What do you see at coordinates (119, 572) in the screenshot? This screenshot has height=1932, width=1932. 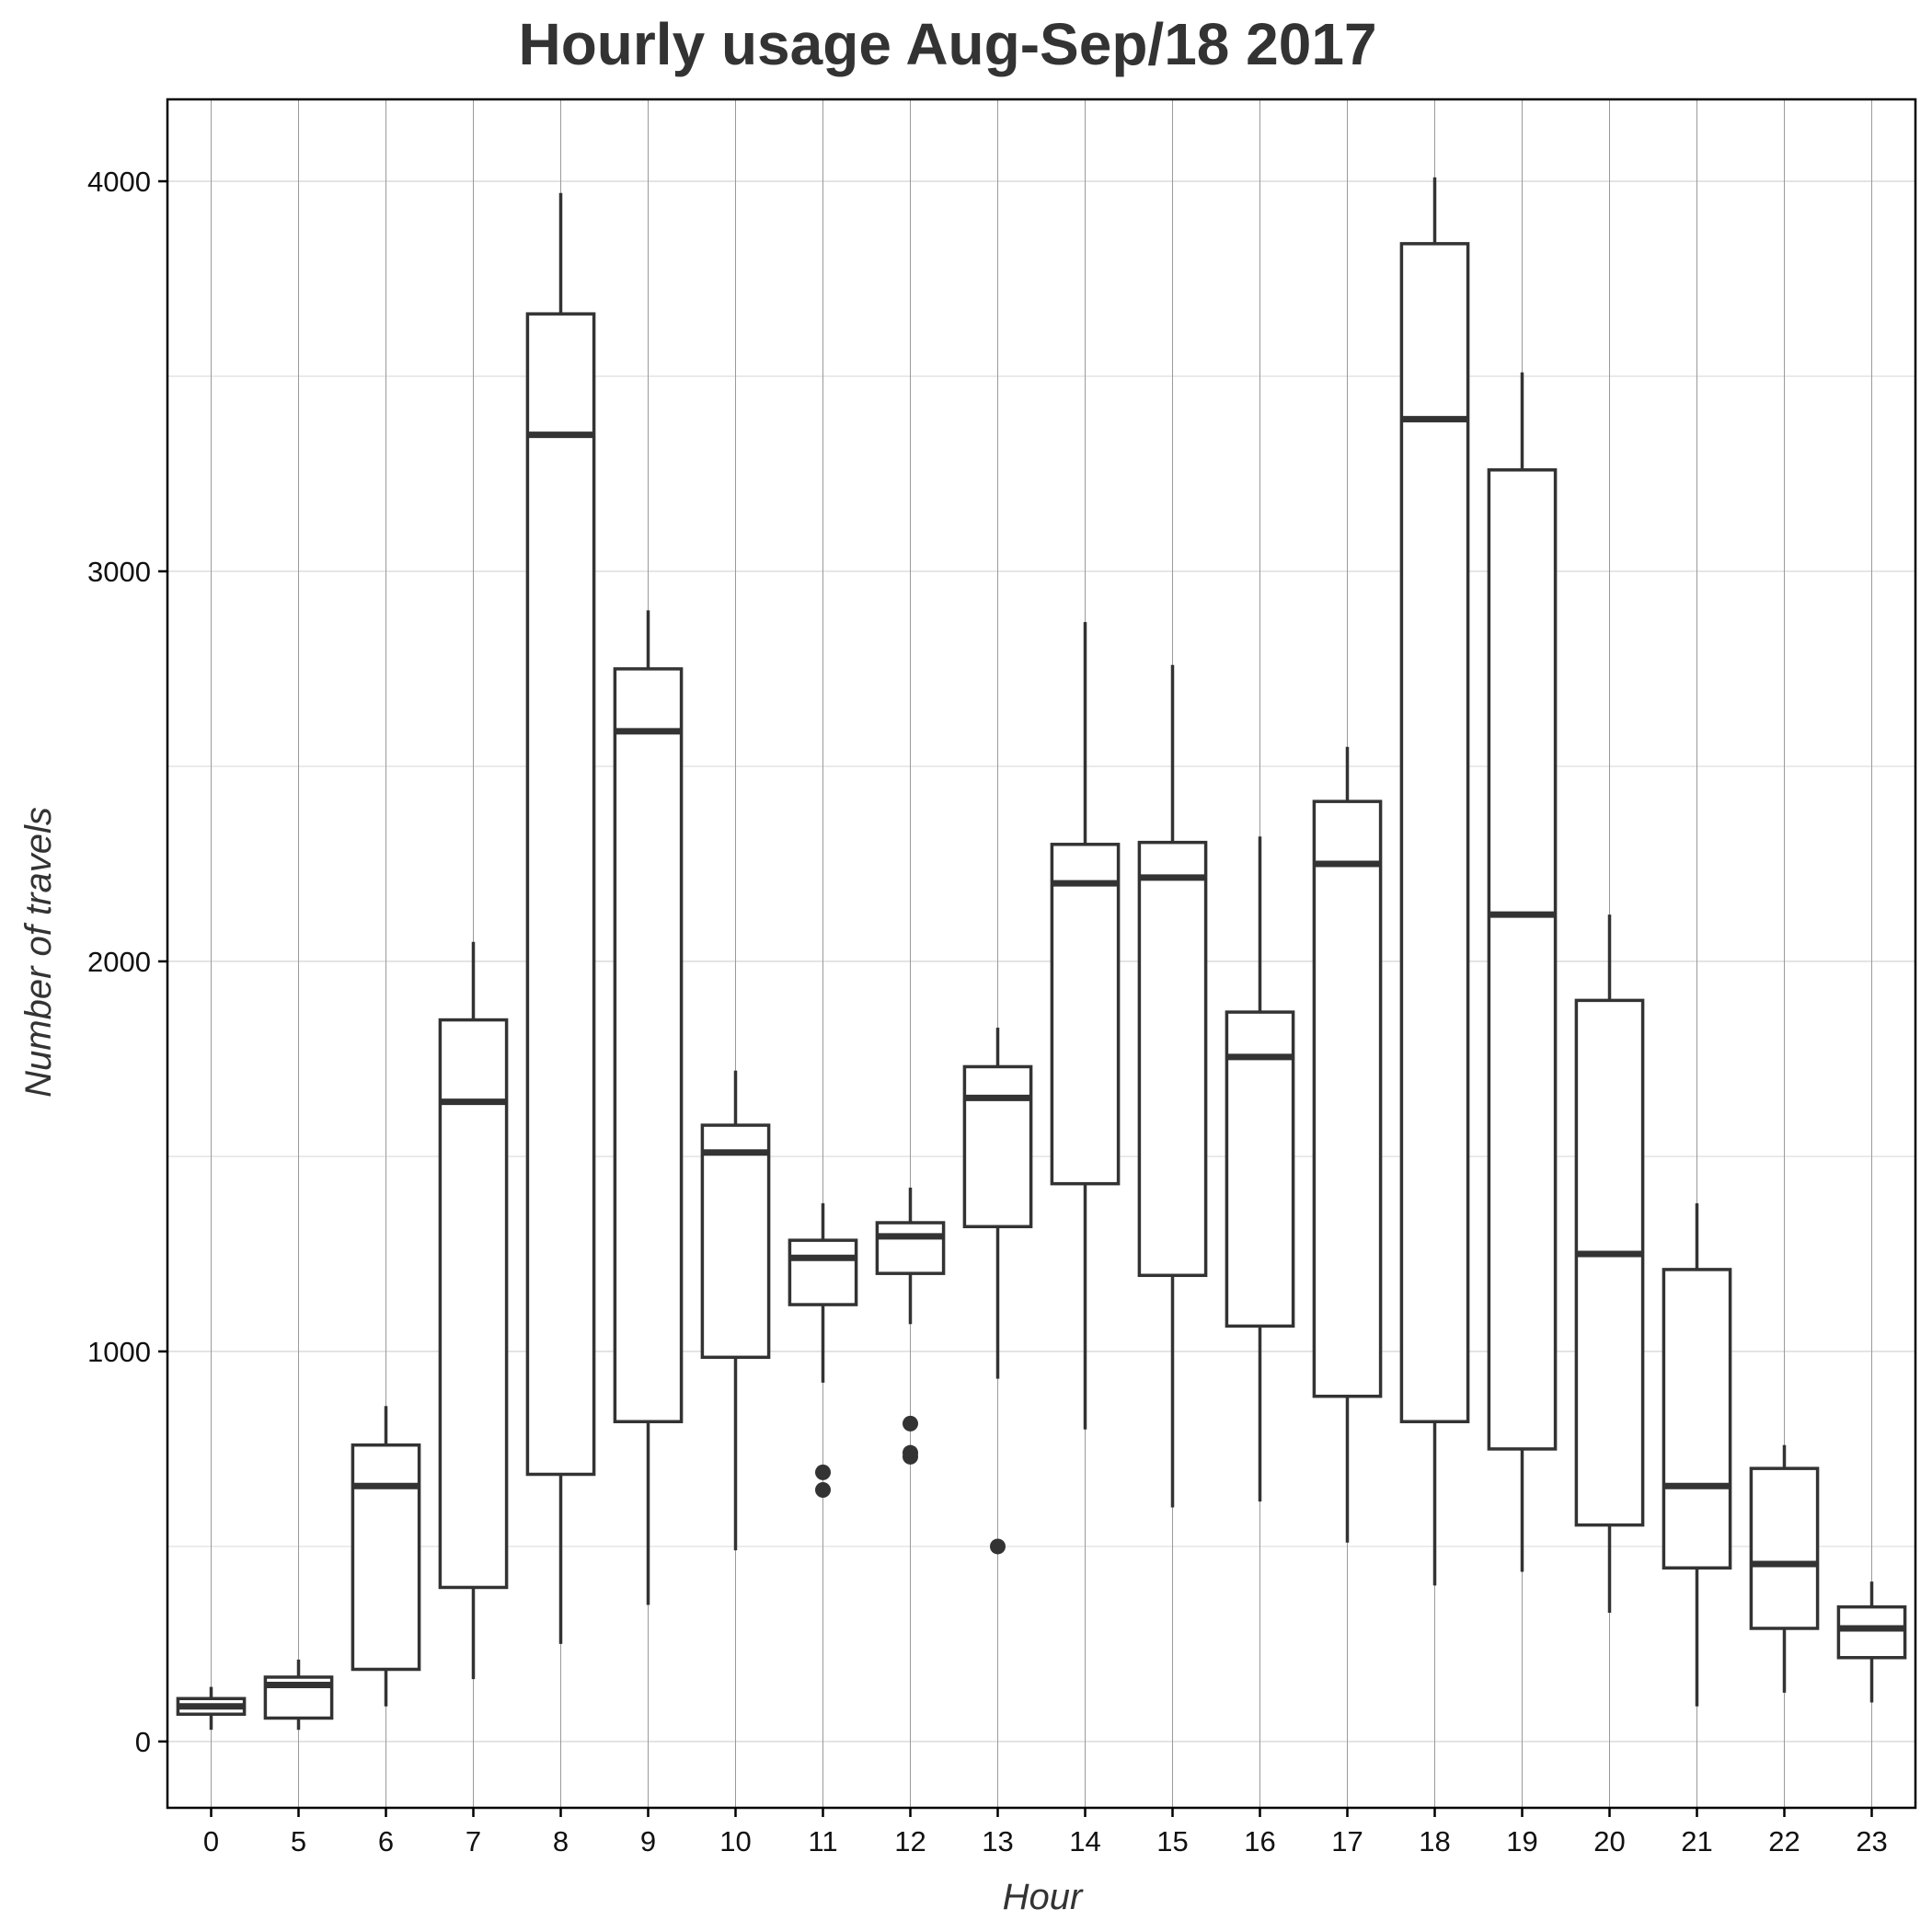 I see `y-tick-label: 3000` at bounding box center [119, 572].